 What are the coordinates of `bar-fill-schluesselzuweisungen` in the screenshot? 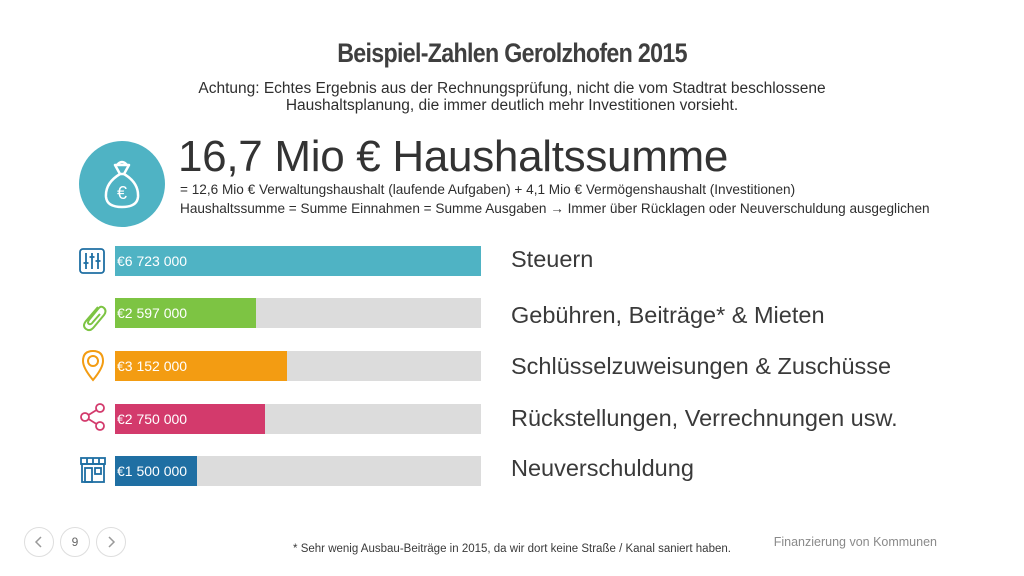 It's located at (201, 366).